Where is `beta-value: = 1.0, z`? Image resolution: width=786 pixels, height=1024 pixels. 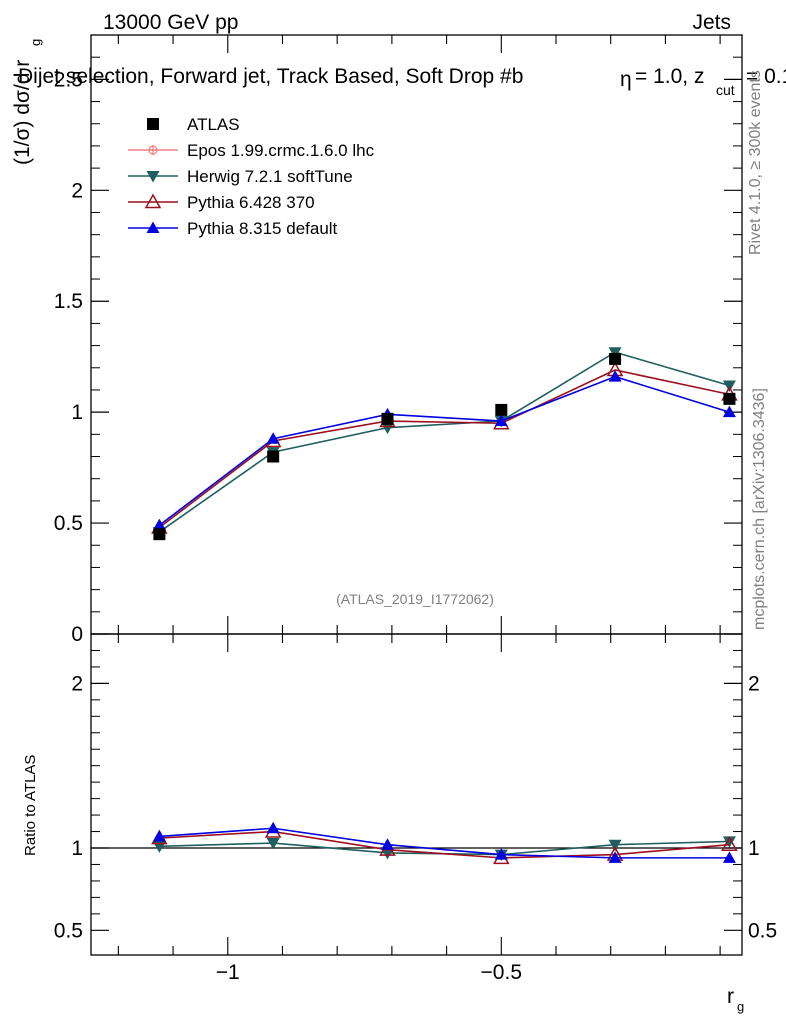 beta-value: = 1.0, z is located at coordinates (669, 76).